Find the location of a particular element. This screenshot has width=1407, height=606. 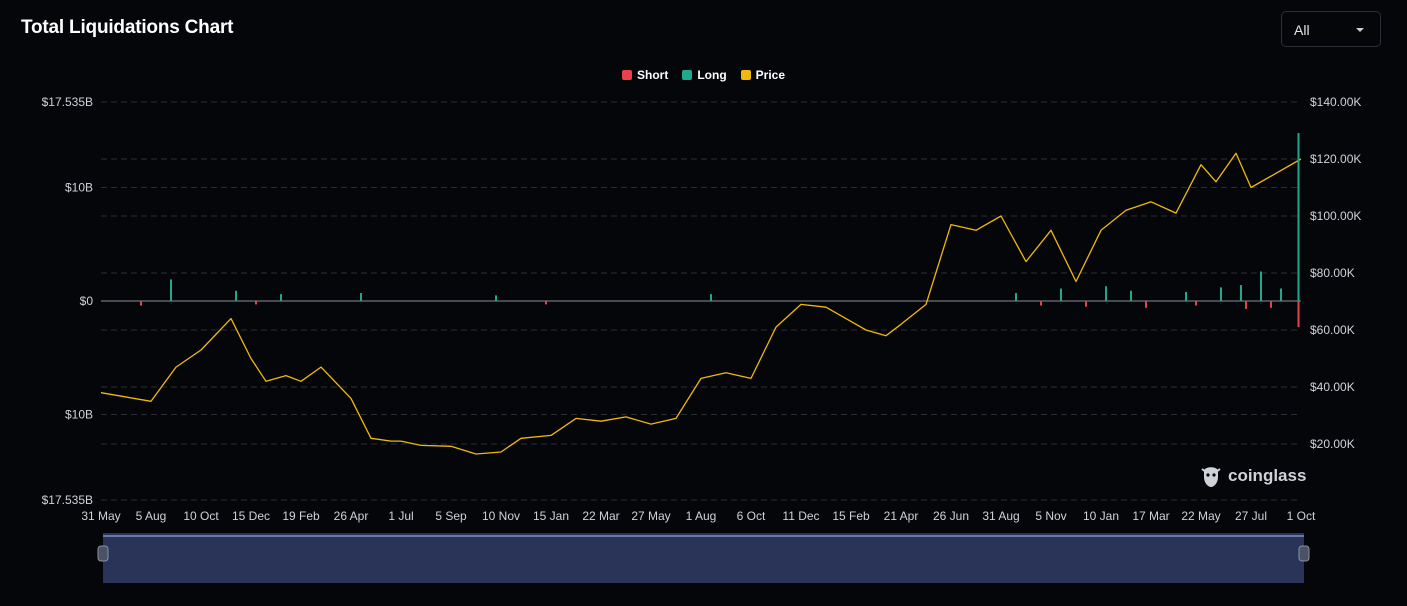

legend-label-price: Price is located at coordinates (770, 75).